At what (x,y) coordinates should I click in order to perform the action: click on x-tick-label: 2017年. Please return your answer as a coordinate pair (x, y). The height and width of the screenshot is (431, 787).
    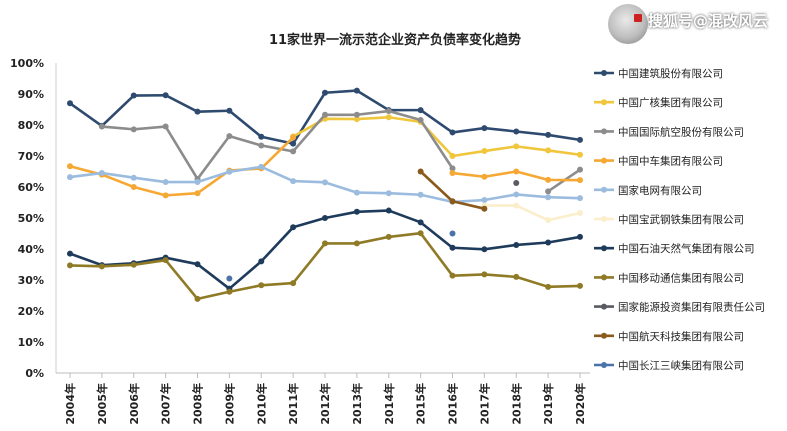
    Looking at the image, I should click on (484, 404).